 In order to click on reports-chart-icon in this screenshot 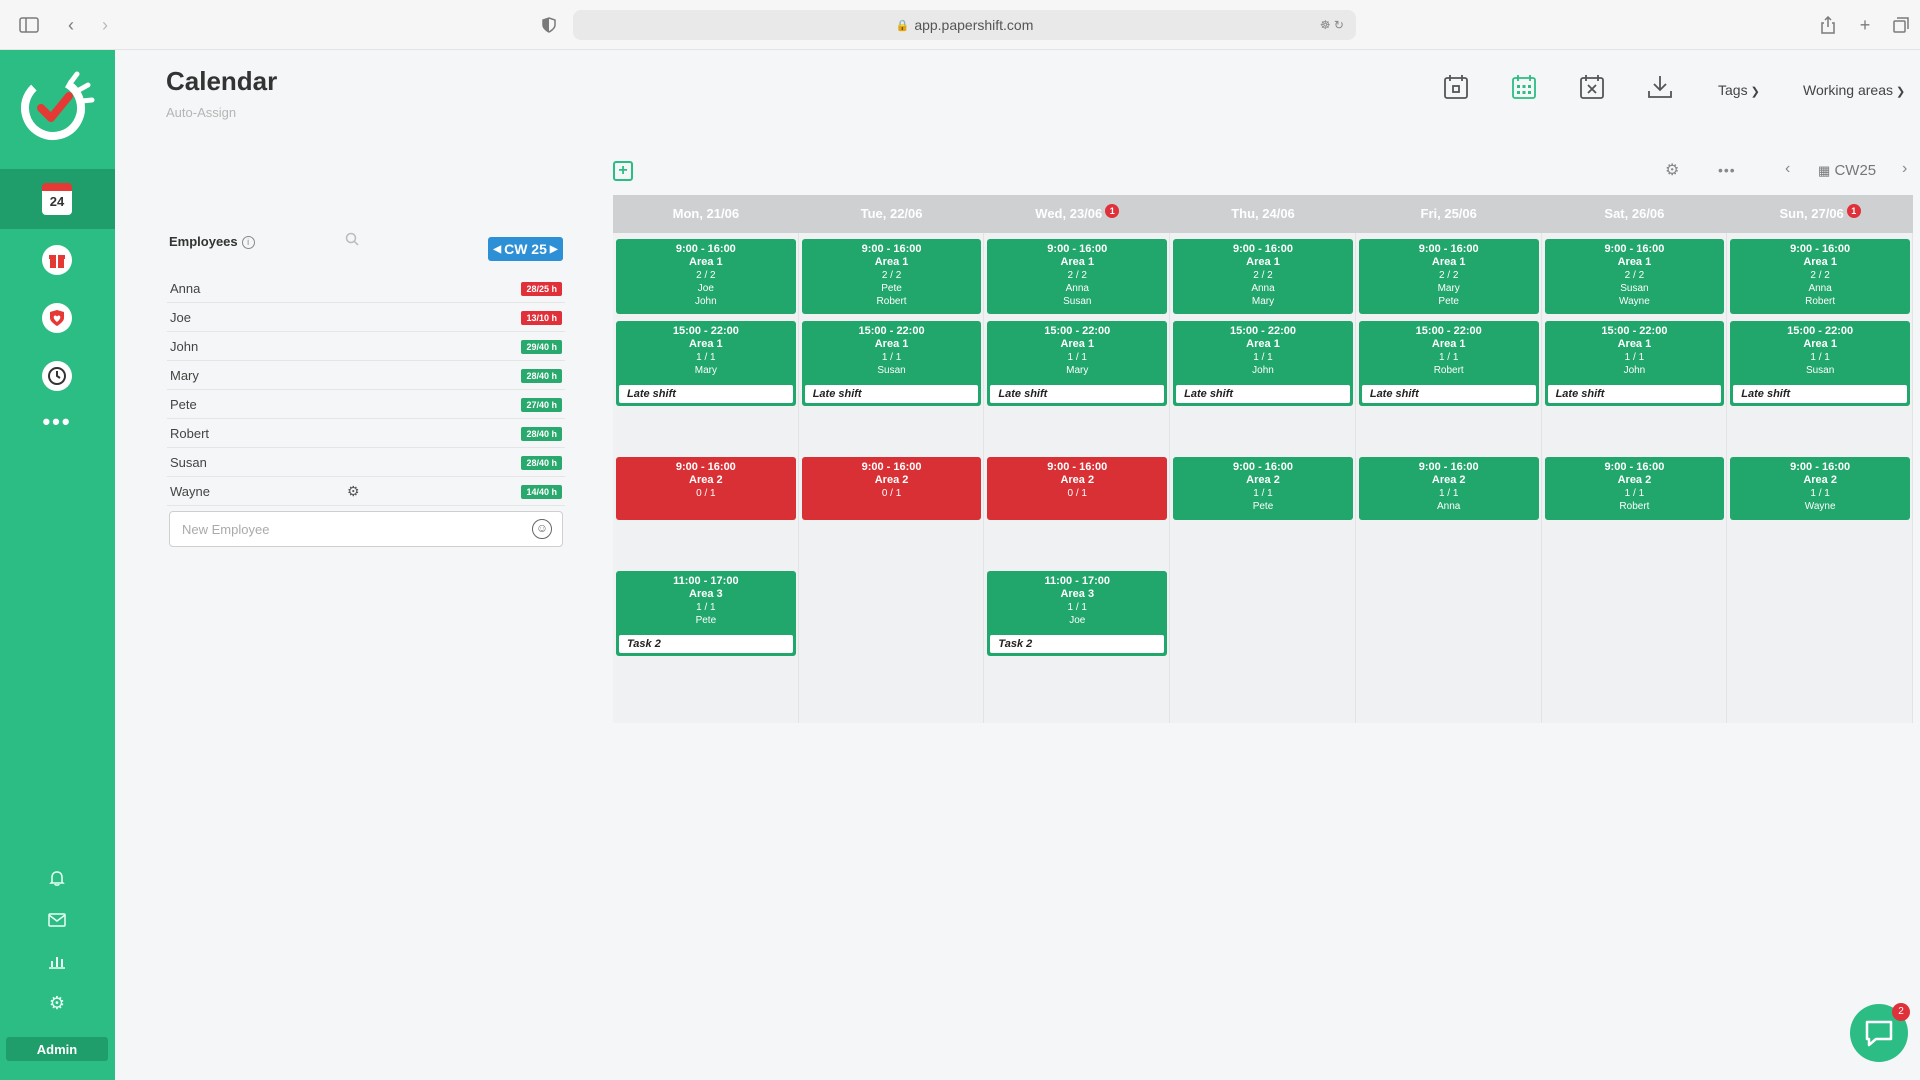, I will do `click(57, 961)`.